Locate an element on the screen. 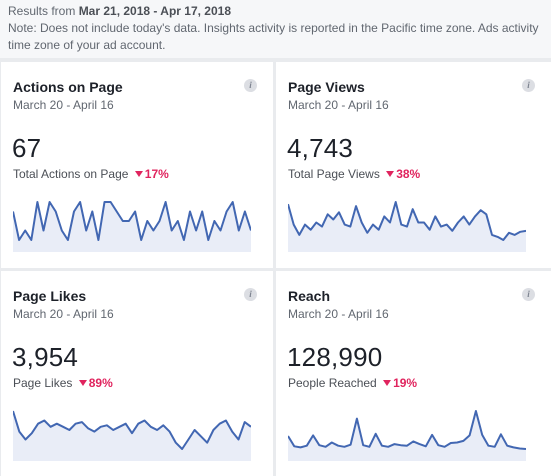 Image resolution: width=551 pixels, height=476 pixels. change-badge: 38% is located at coordinates (403, 174).